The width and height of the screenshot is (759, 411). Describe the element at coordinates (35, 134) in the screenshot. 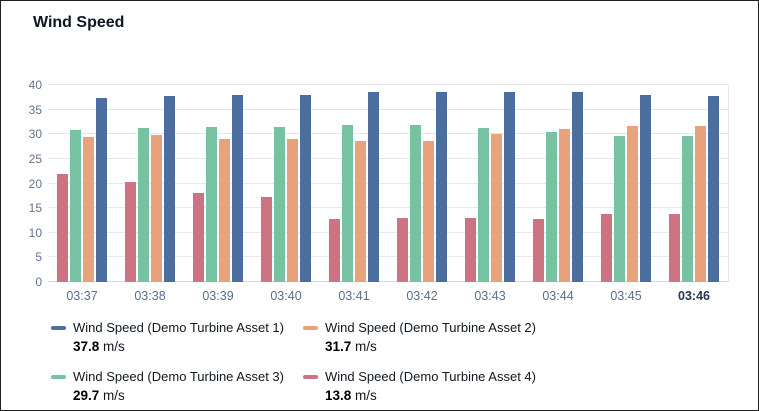

I see `y-axis-label: 30` at that location.